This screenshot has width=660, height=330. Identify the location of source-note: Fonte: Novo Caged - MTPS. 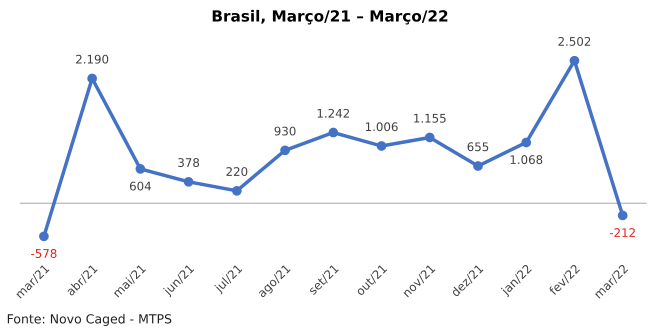
(90, 320).